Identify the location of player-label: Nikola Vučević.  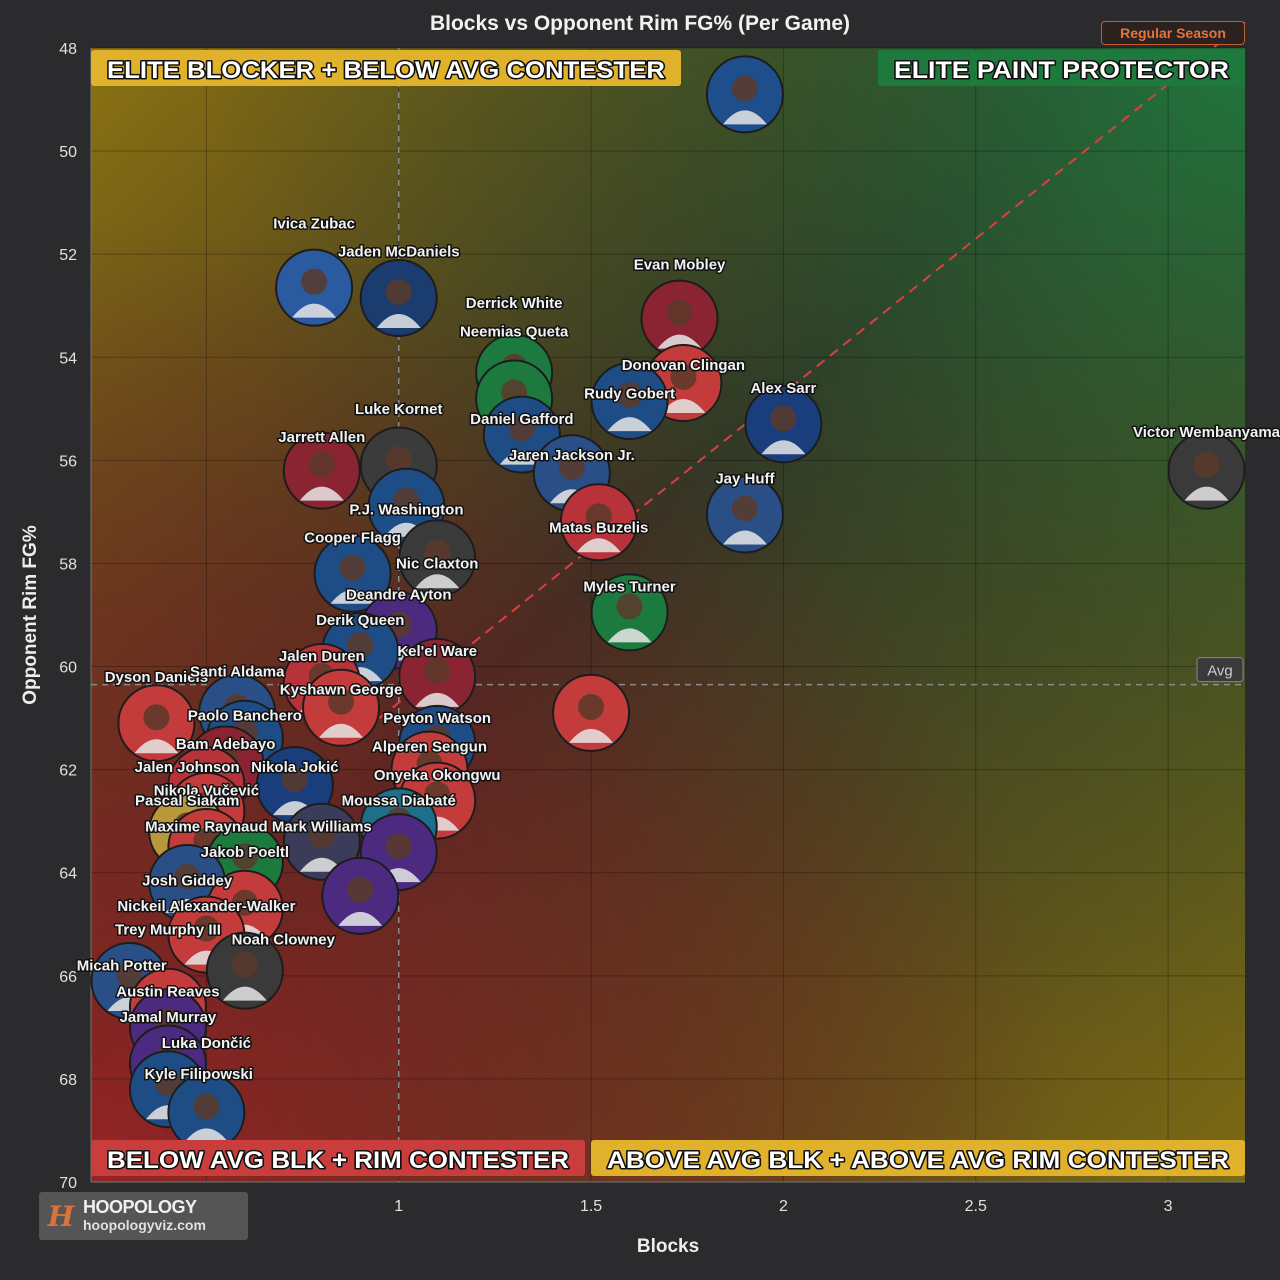
(206, 790).